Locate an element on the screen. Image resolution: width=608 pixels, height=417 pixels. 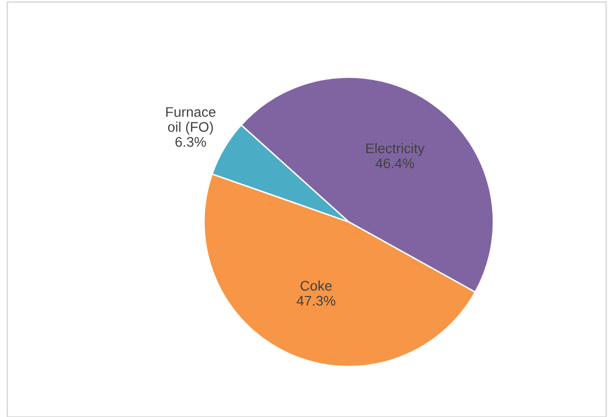
data-label: 46.4% is located at coordinates (395, 163).